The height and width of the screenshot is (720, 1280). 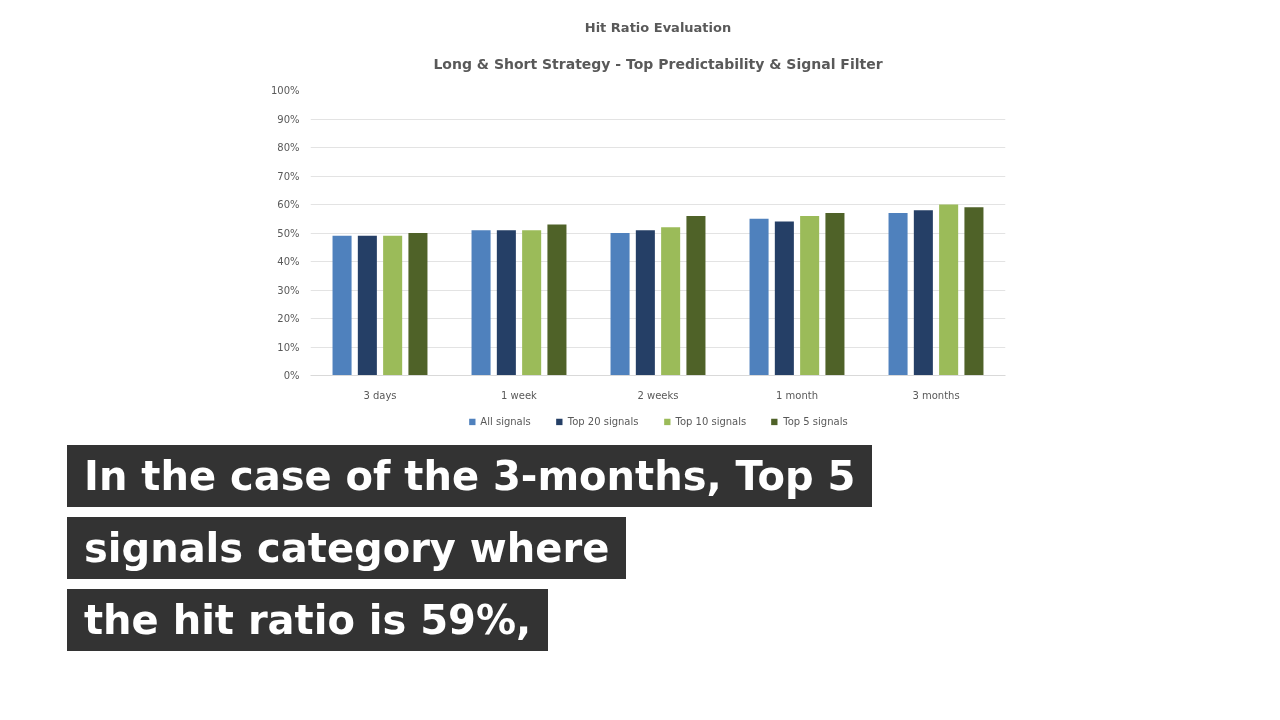 What do you see at coordinates (288, 318) in the screenshot?
I see `y-tick-label: 20%` at bounding box center [288, 318].